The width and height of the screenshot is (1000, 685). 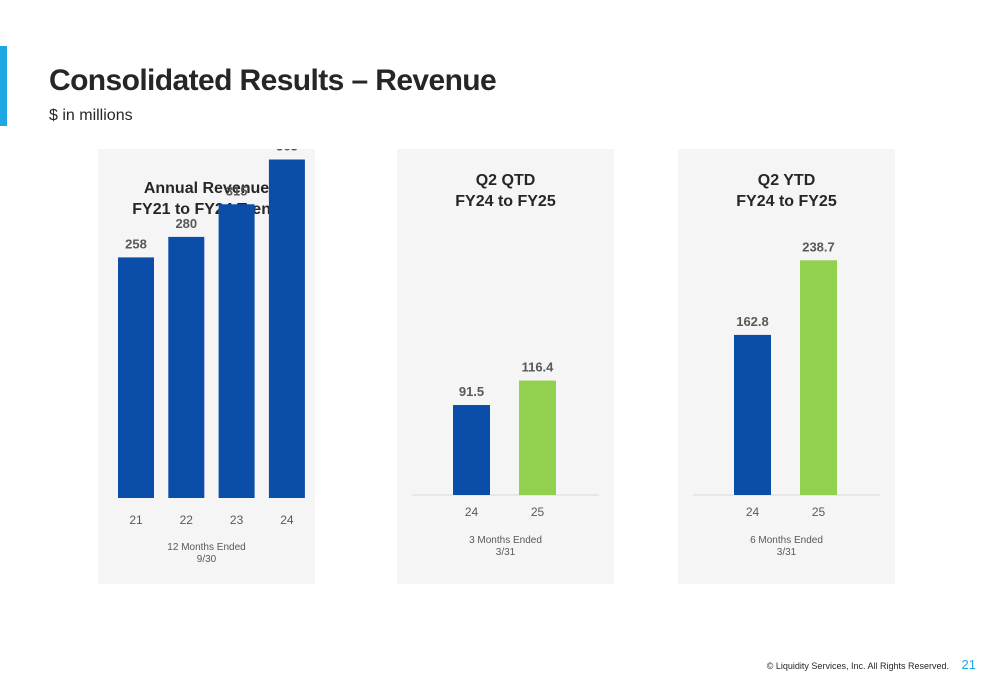 I want to click on panel-note: 3 Months Ended 3/31, so click(x=505, y=547).